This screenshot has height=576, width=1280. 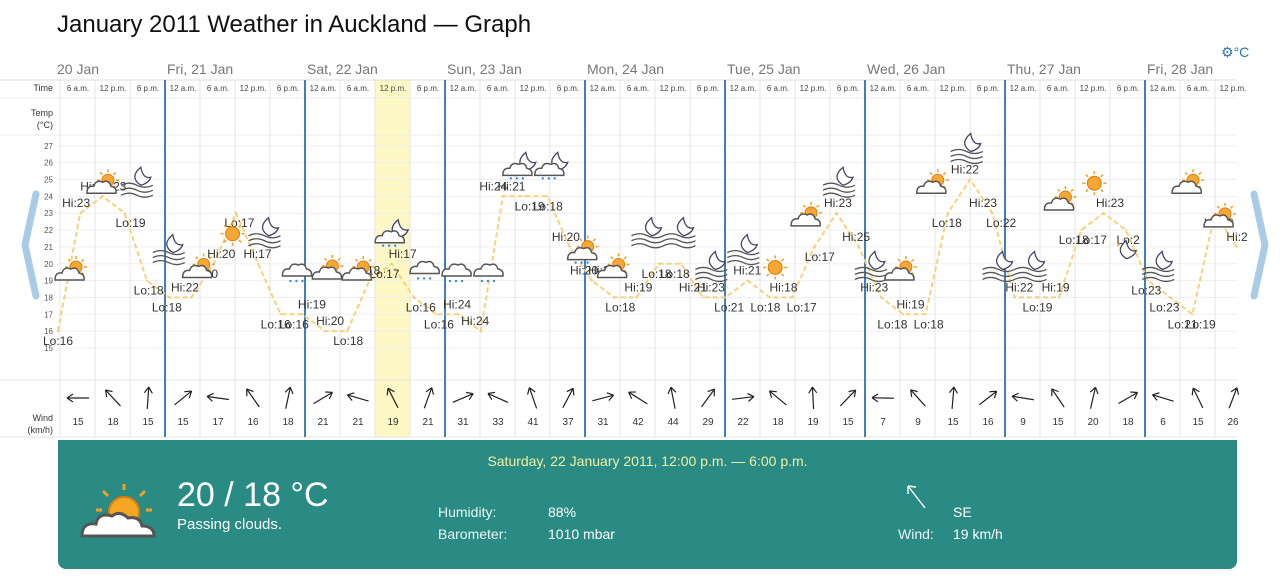 I want to click on row-label-temp: Temp, so click(x=42, y=113).